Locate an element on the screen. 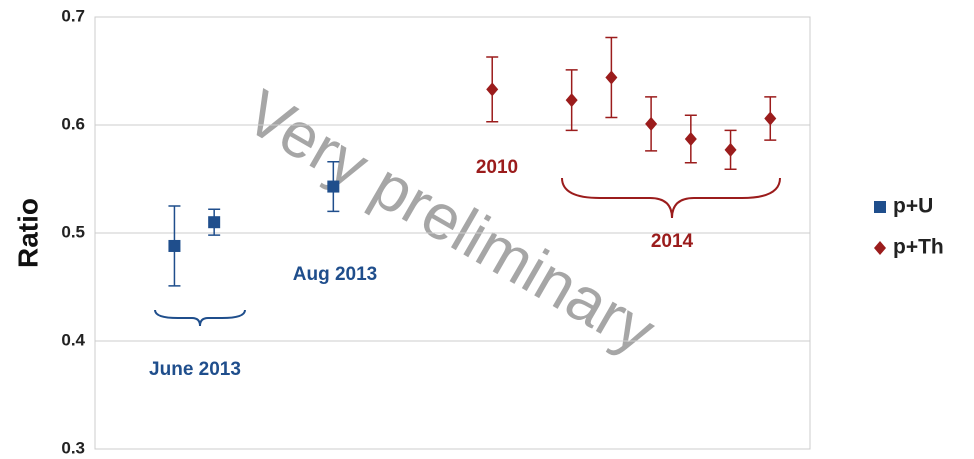  legend: p+U p+Th is located at coordinates (909, 227).